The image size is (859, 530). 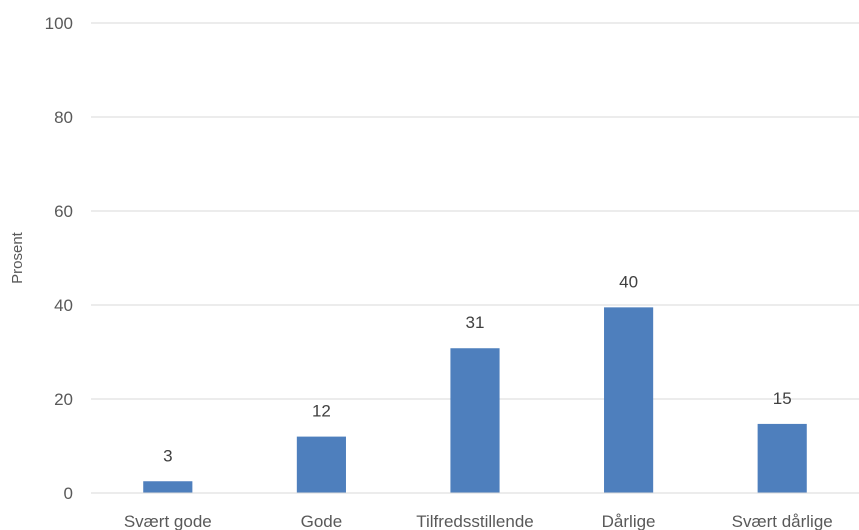 What do you see at coordinates (321, 411) in the screenshot?
I see `data-label: 12` at bounding box center [321, 411].